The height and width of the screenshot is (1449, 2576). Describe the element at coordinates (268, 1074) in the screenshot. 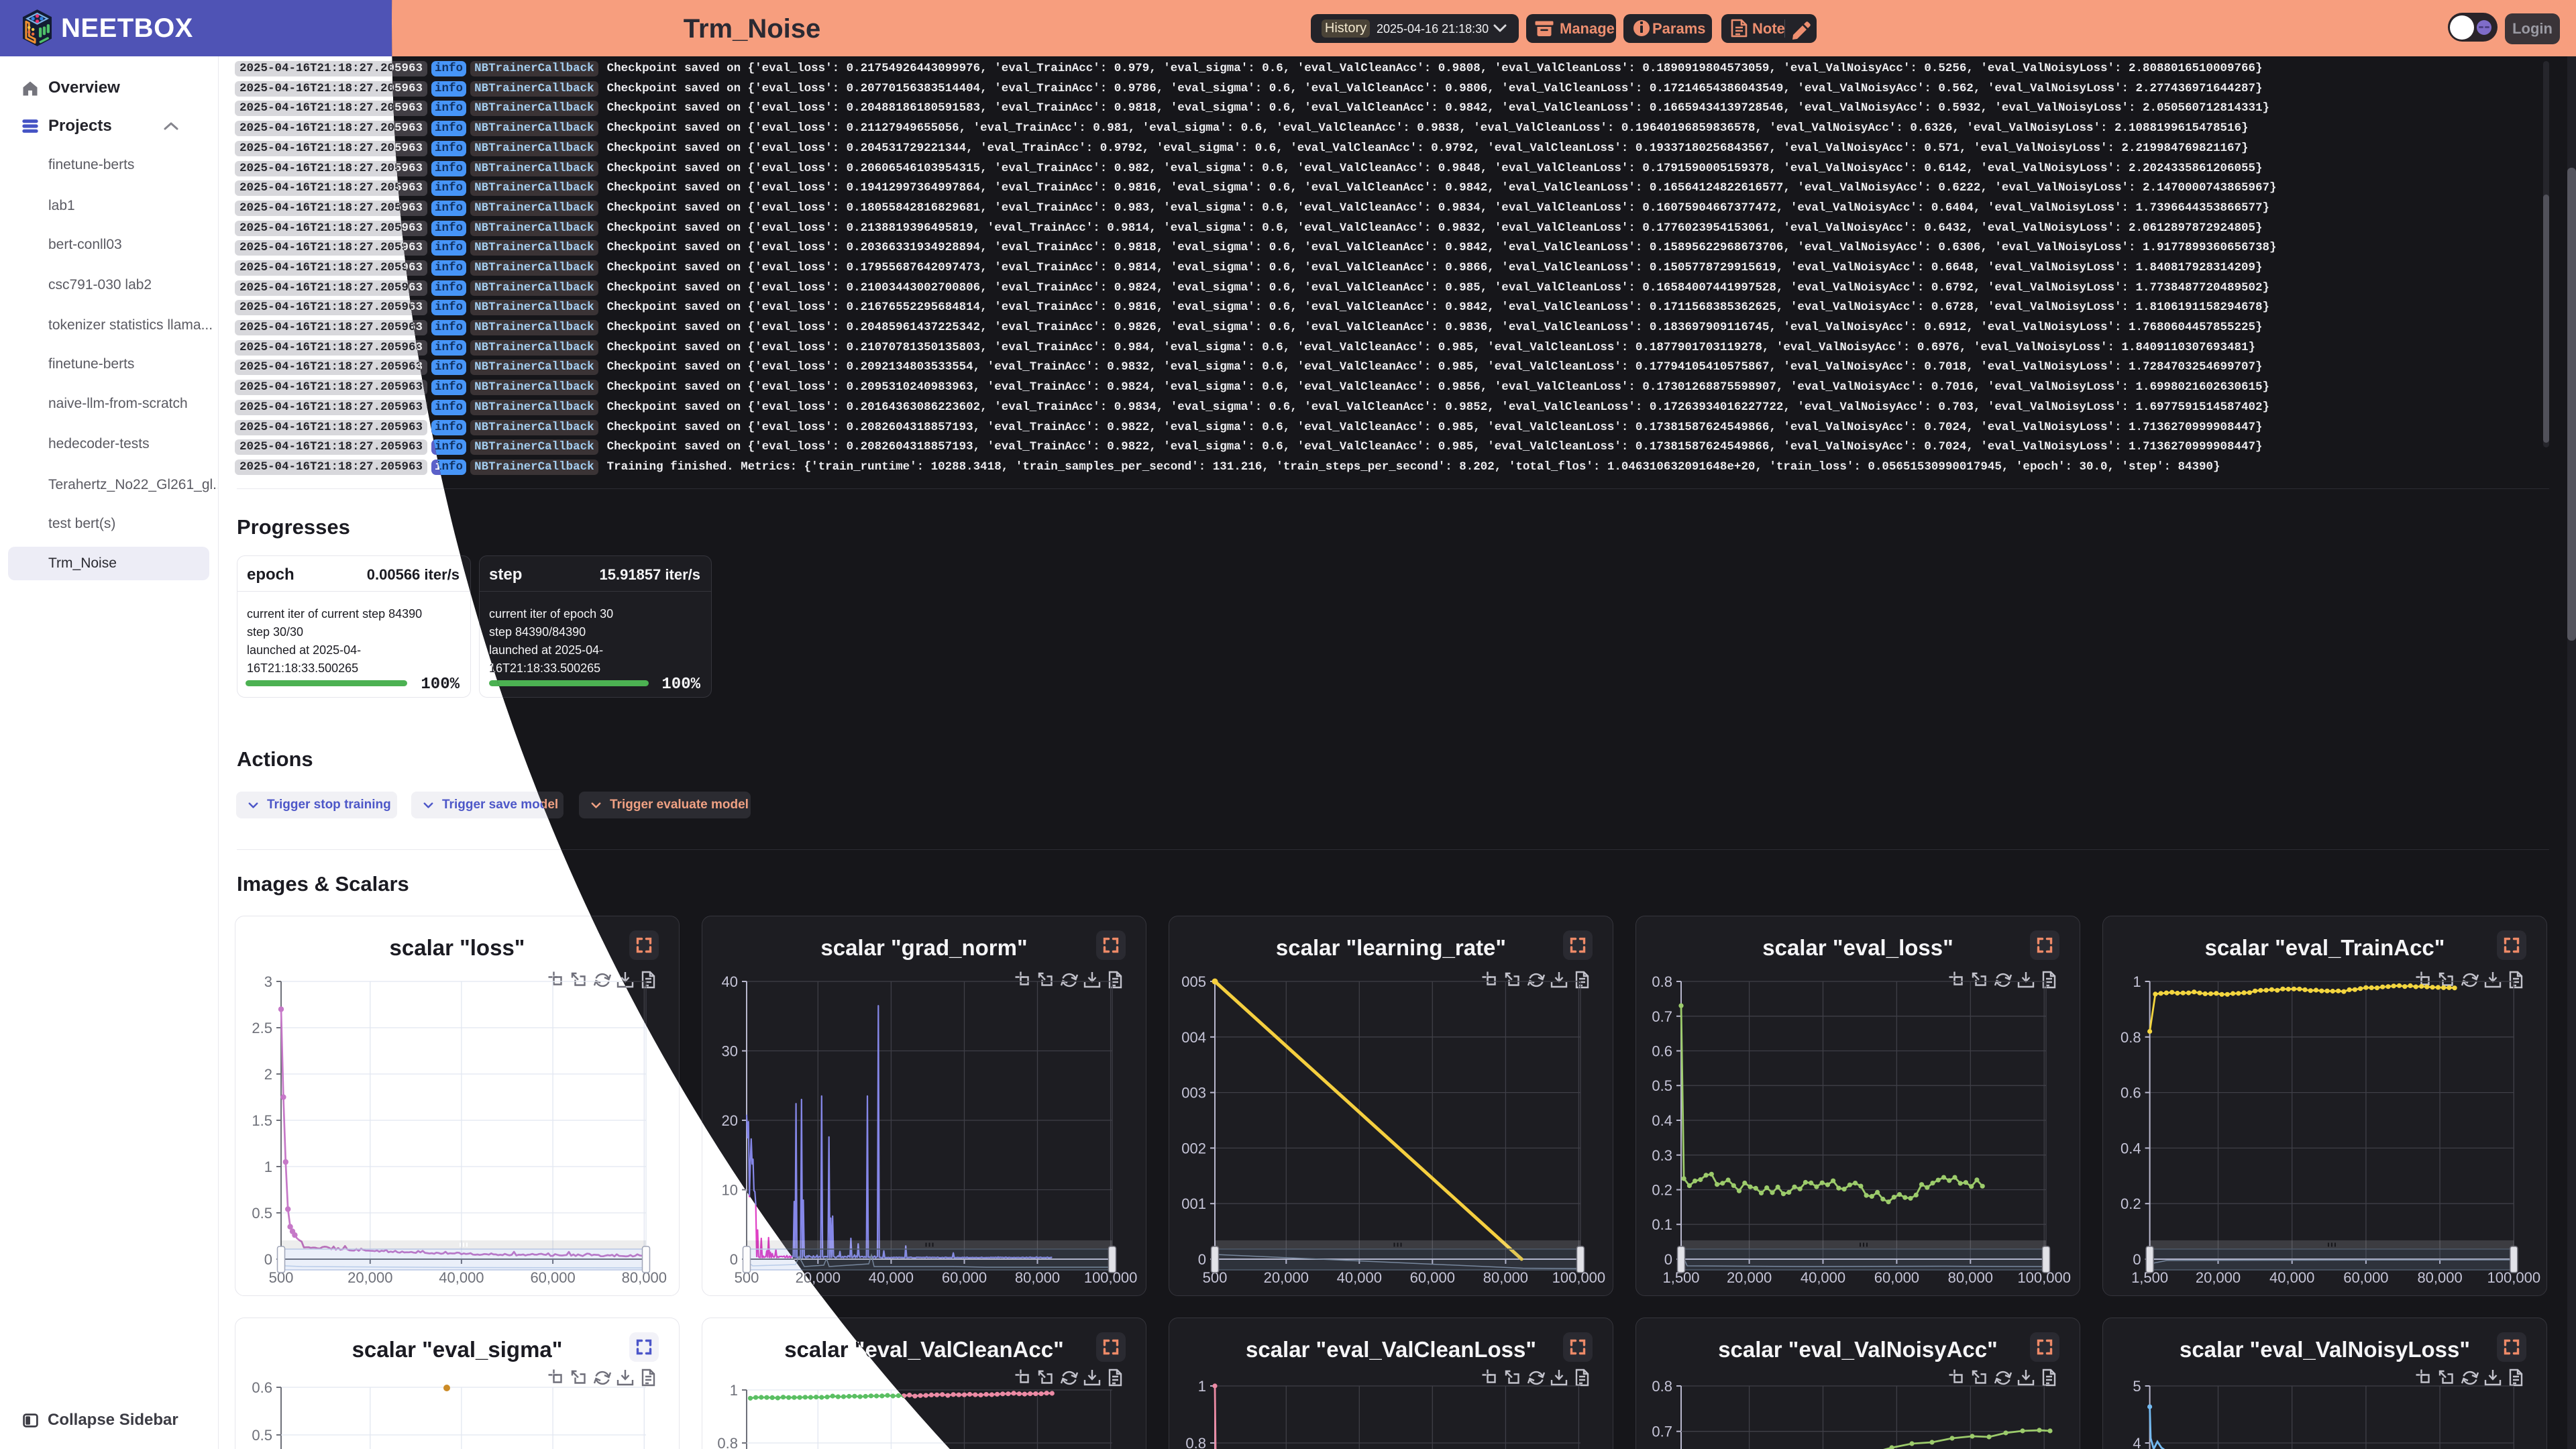

I see `svg-text: 2` at that location.